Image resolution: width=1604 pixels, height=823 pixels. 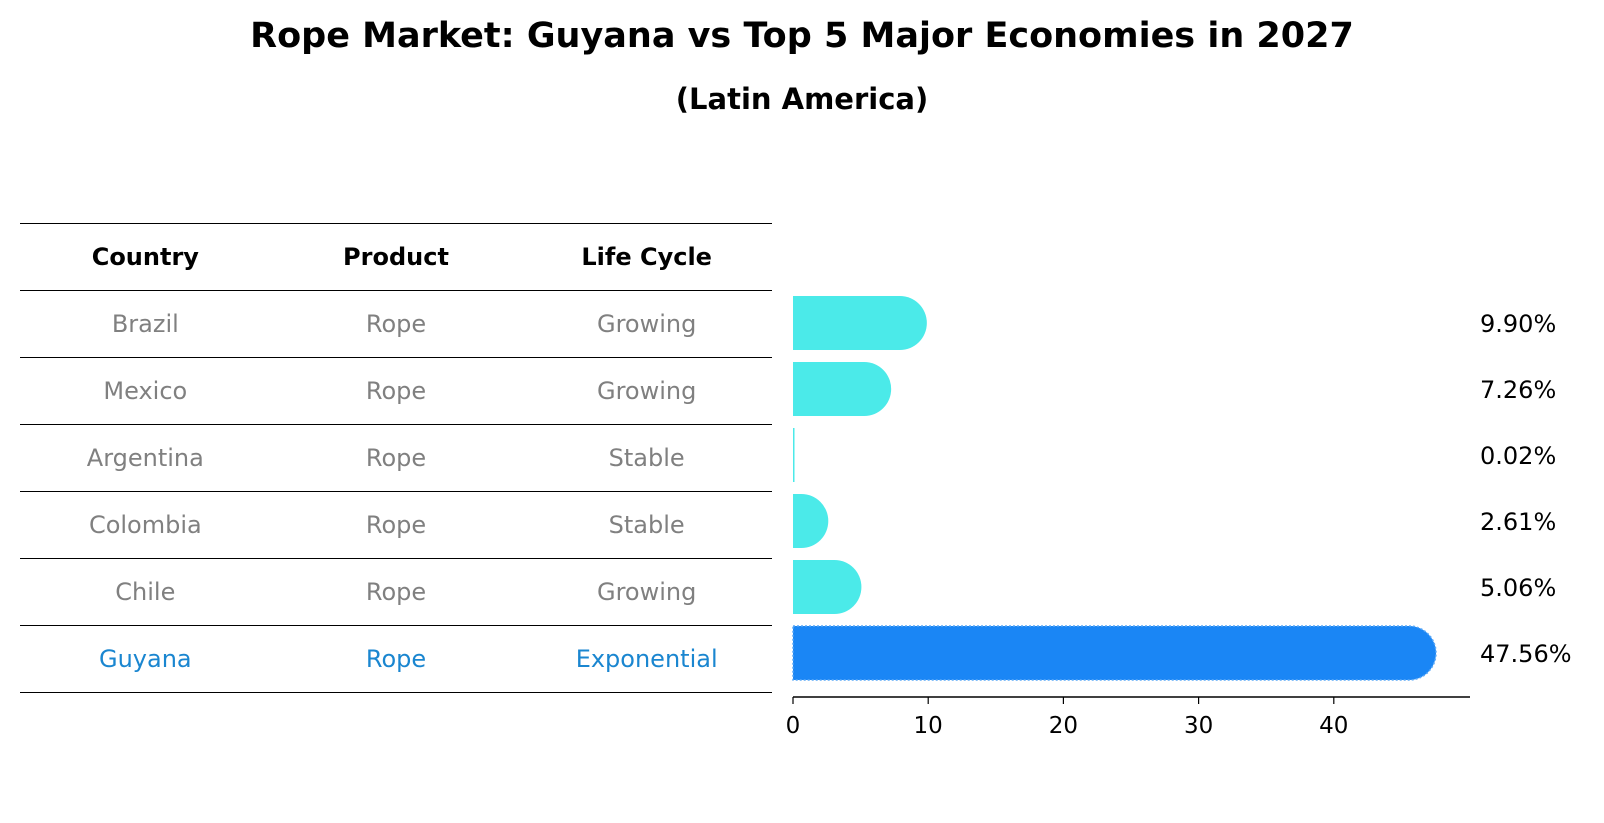 I want to click on table-row-highlighted: Guyana Rope Exponential, so click(x=396, y=659).